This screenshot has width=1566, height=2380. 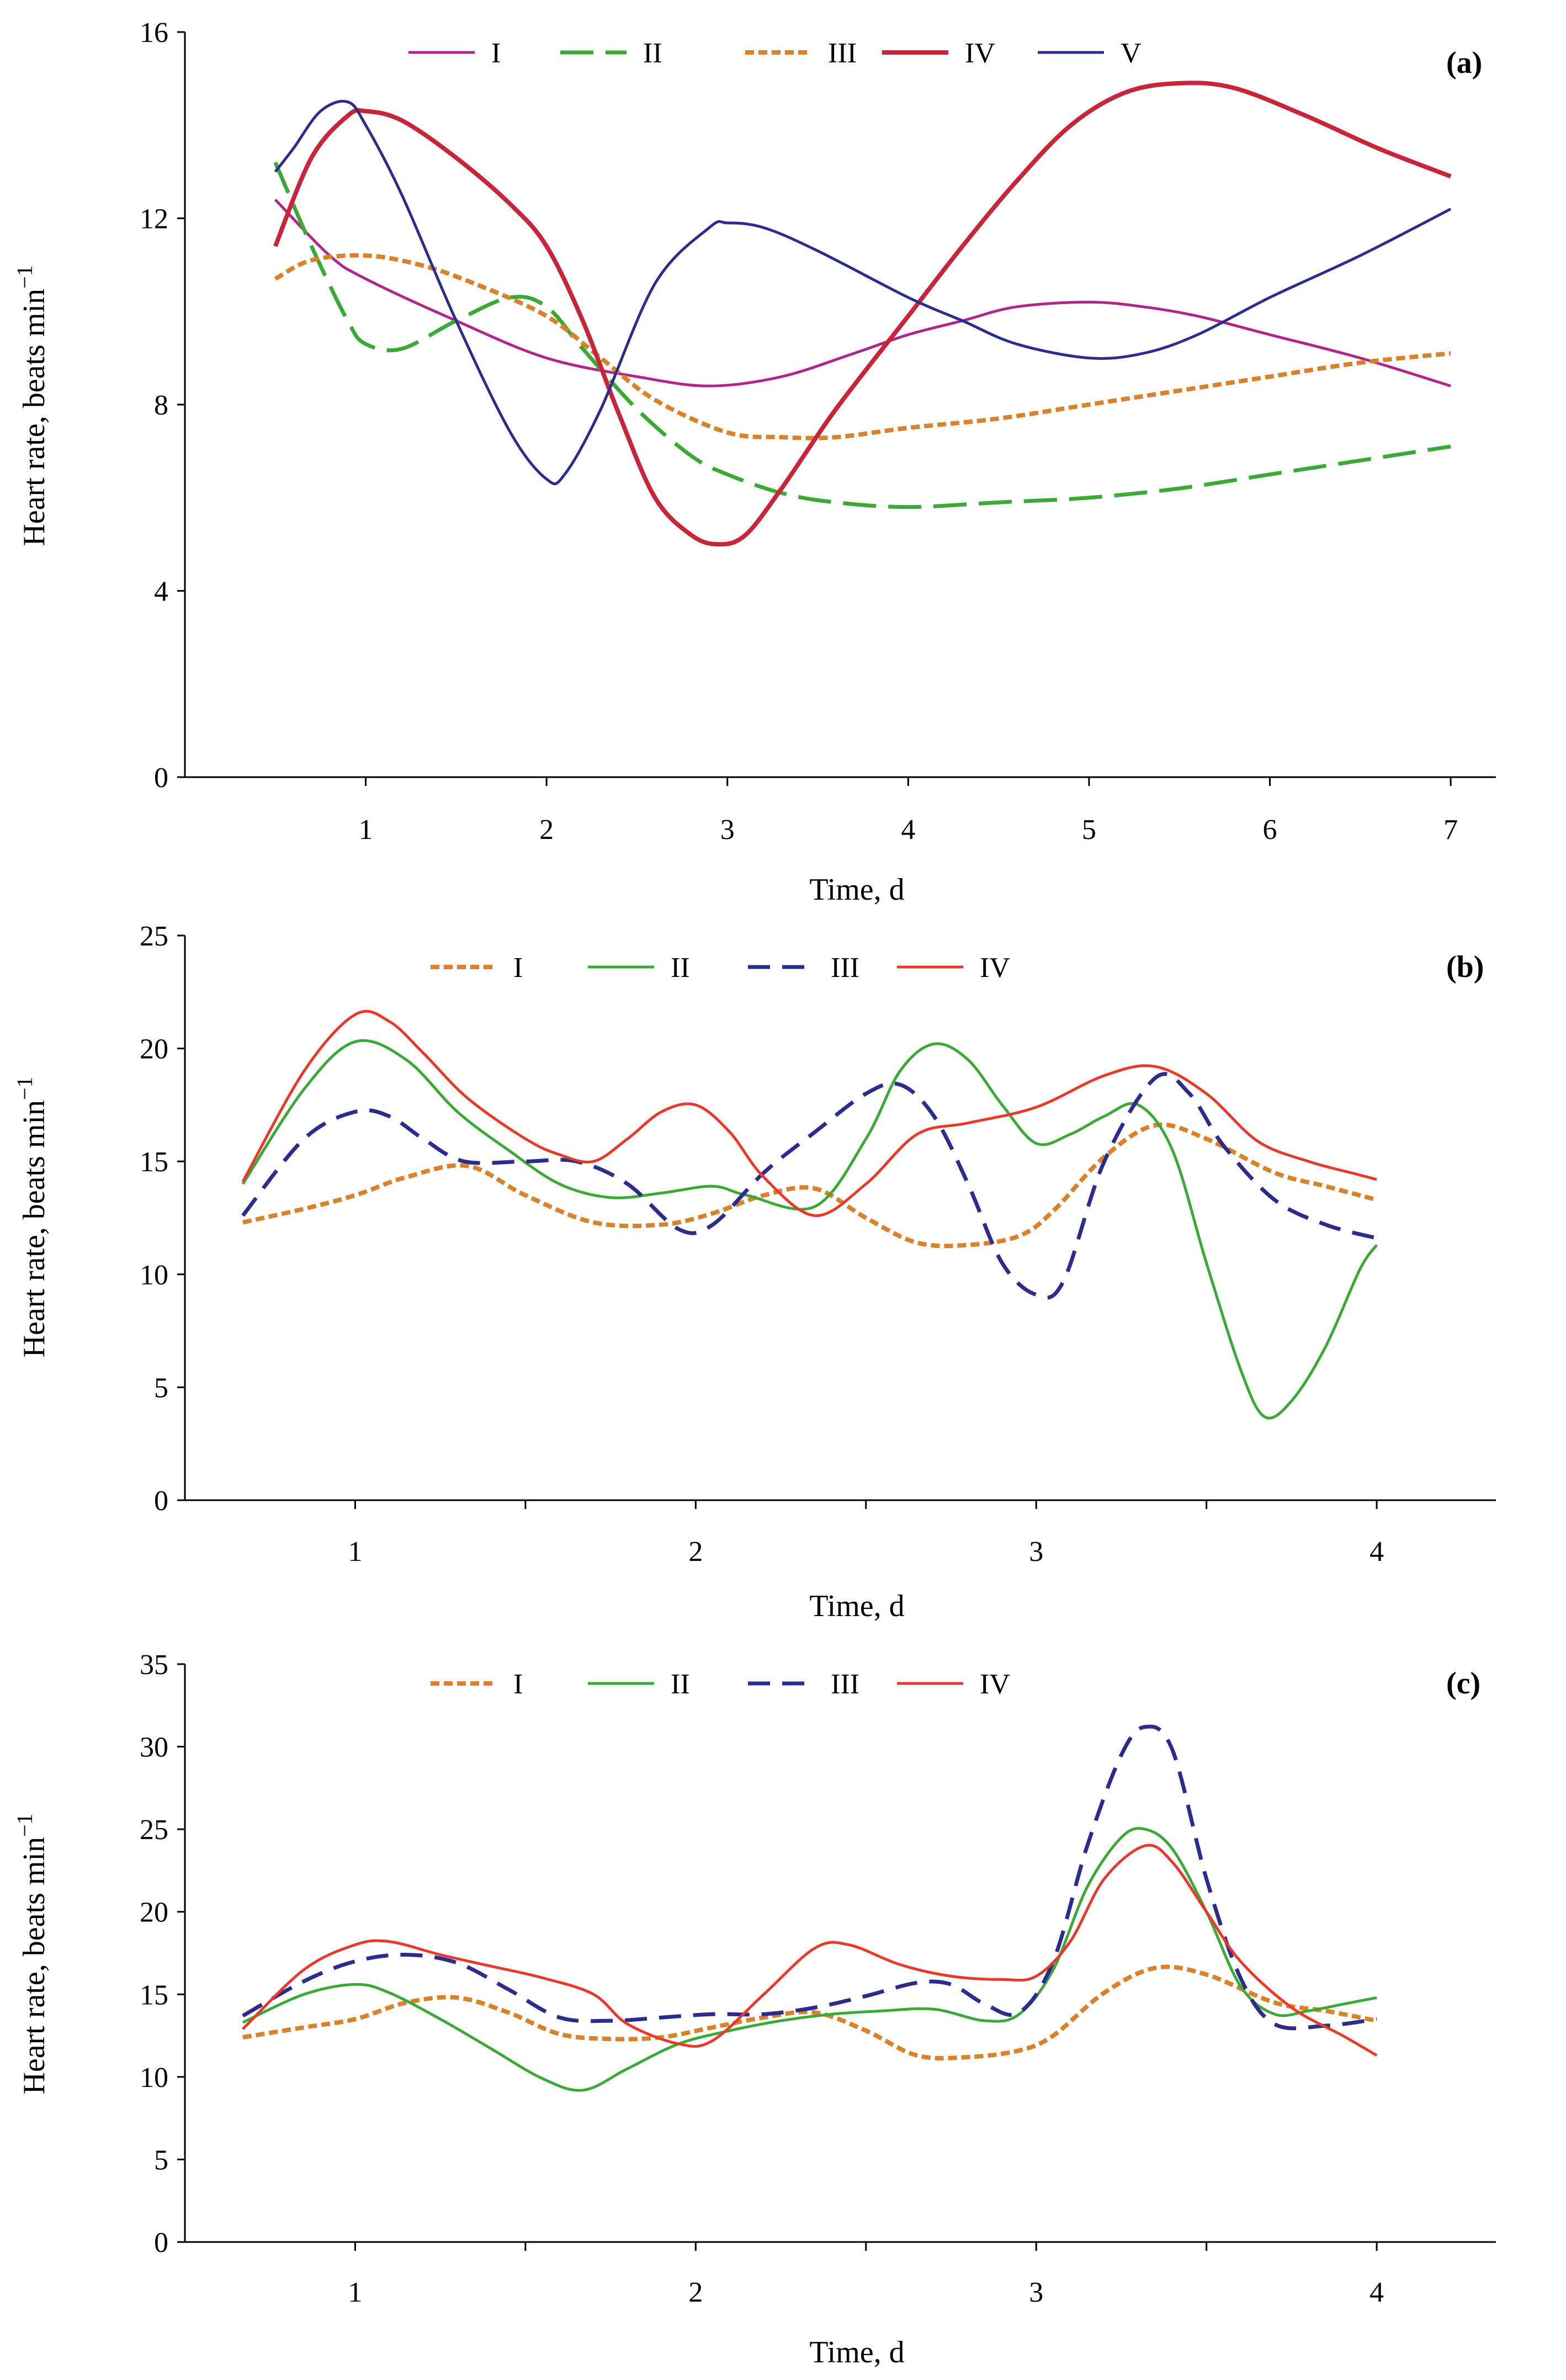 I want to click on y-tick-label: 4, so click(x=161, y=592).